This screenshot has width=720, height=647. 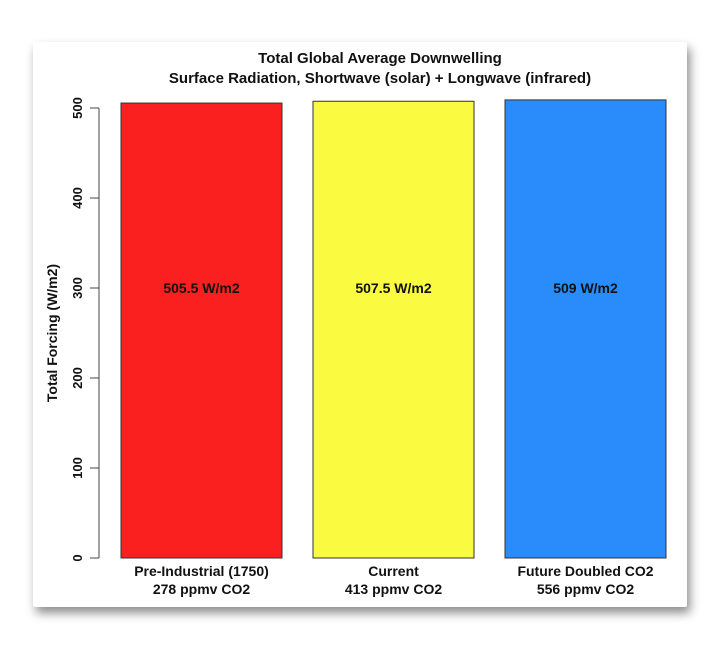 I want to click on x-category-sublabel: 278 ppmv CO2, so click(x=201, y=589).